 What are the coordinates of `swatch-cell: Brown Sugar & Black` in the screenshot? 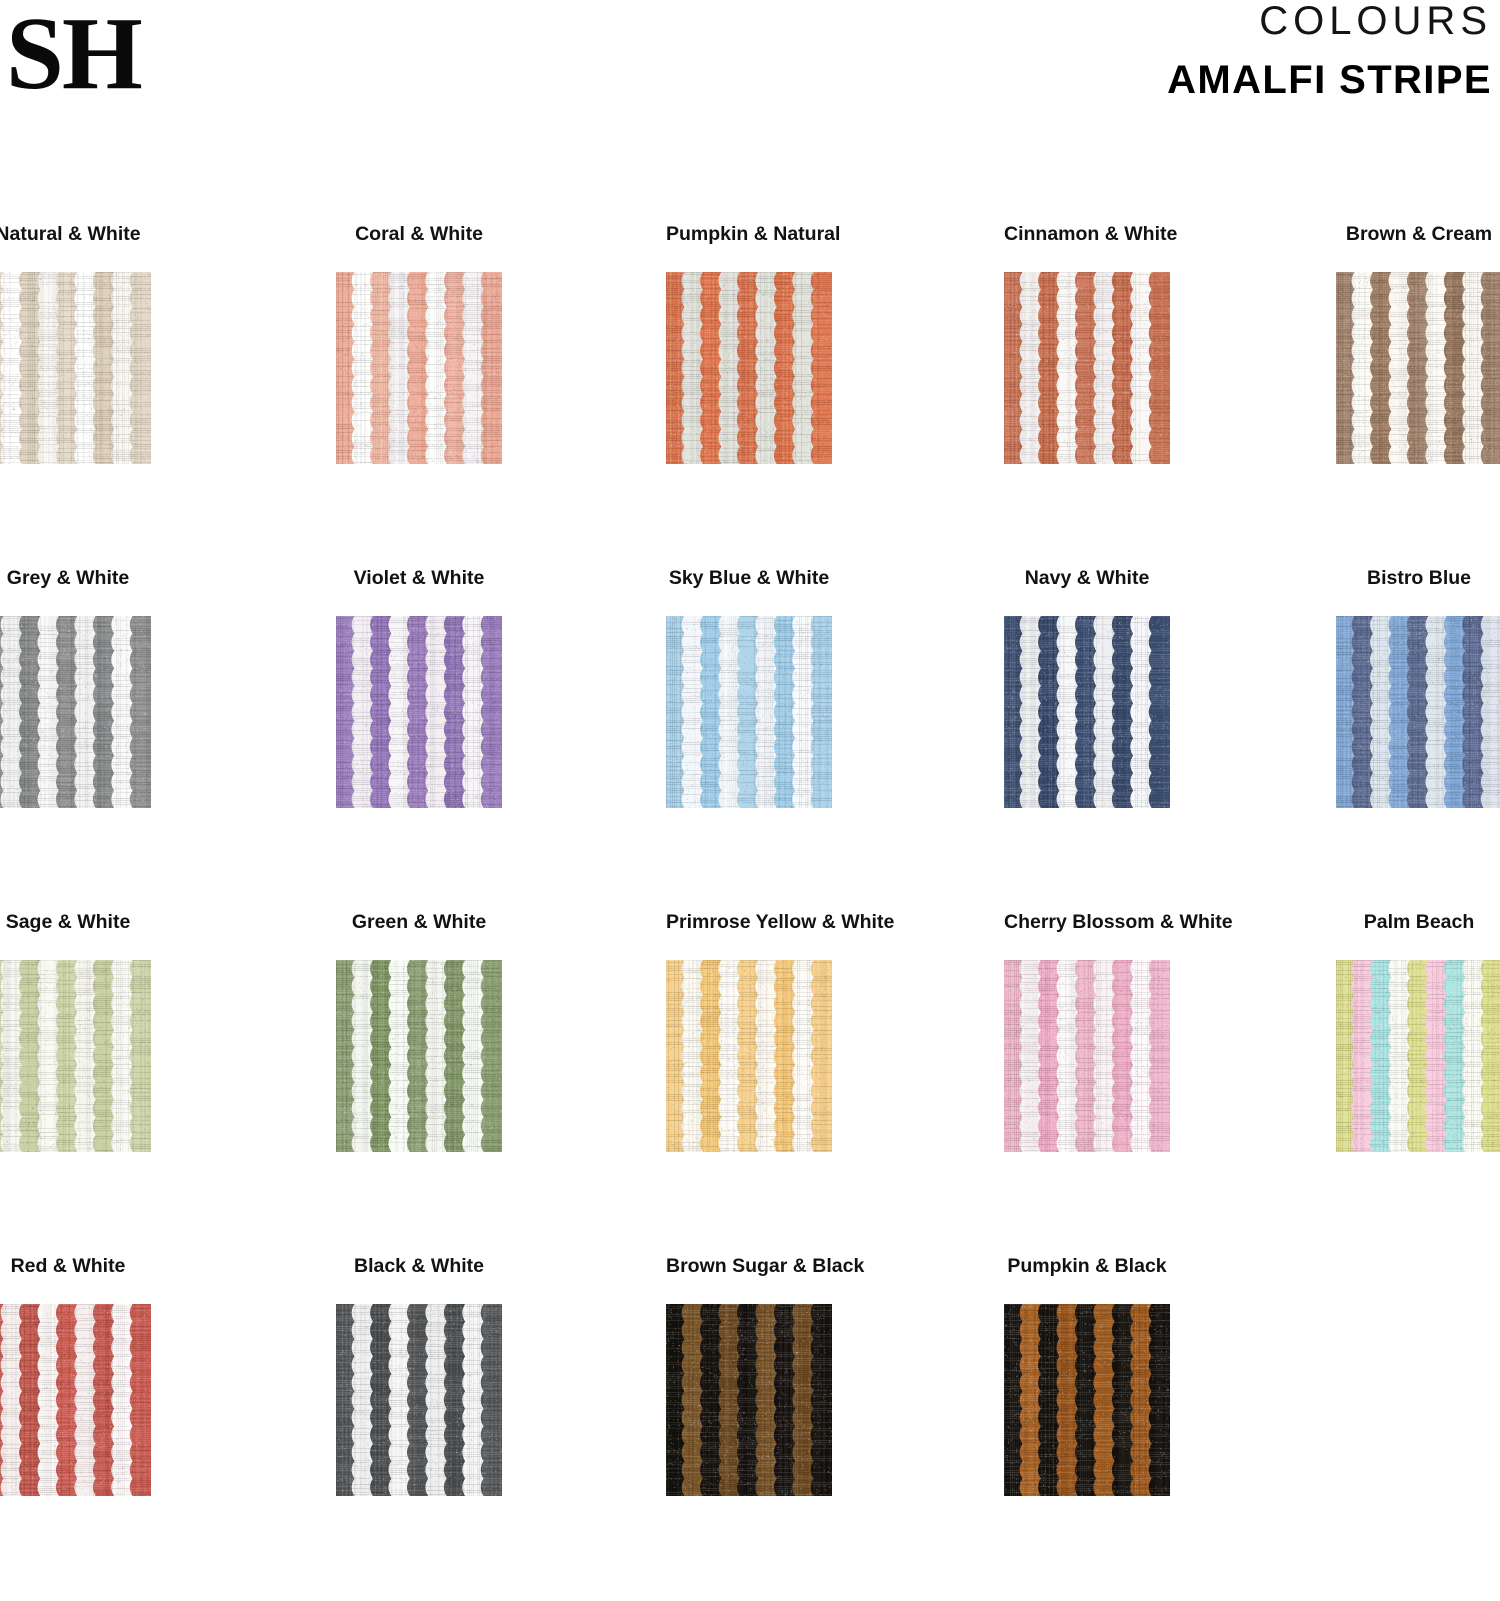 It's located at (765, 1375).